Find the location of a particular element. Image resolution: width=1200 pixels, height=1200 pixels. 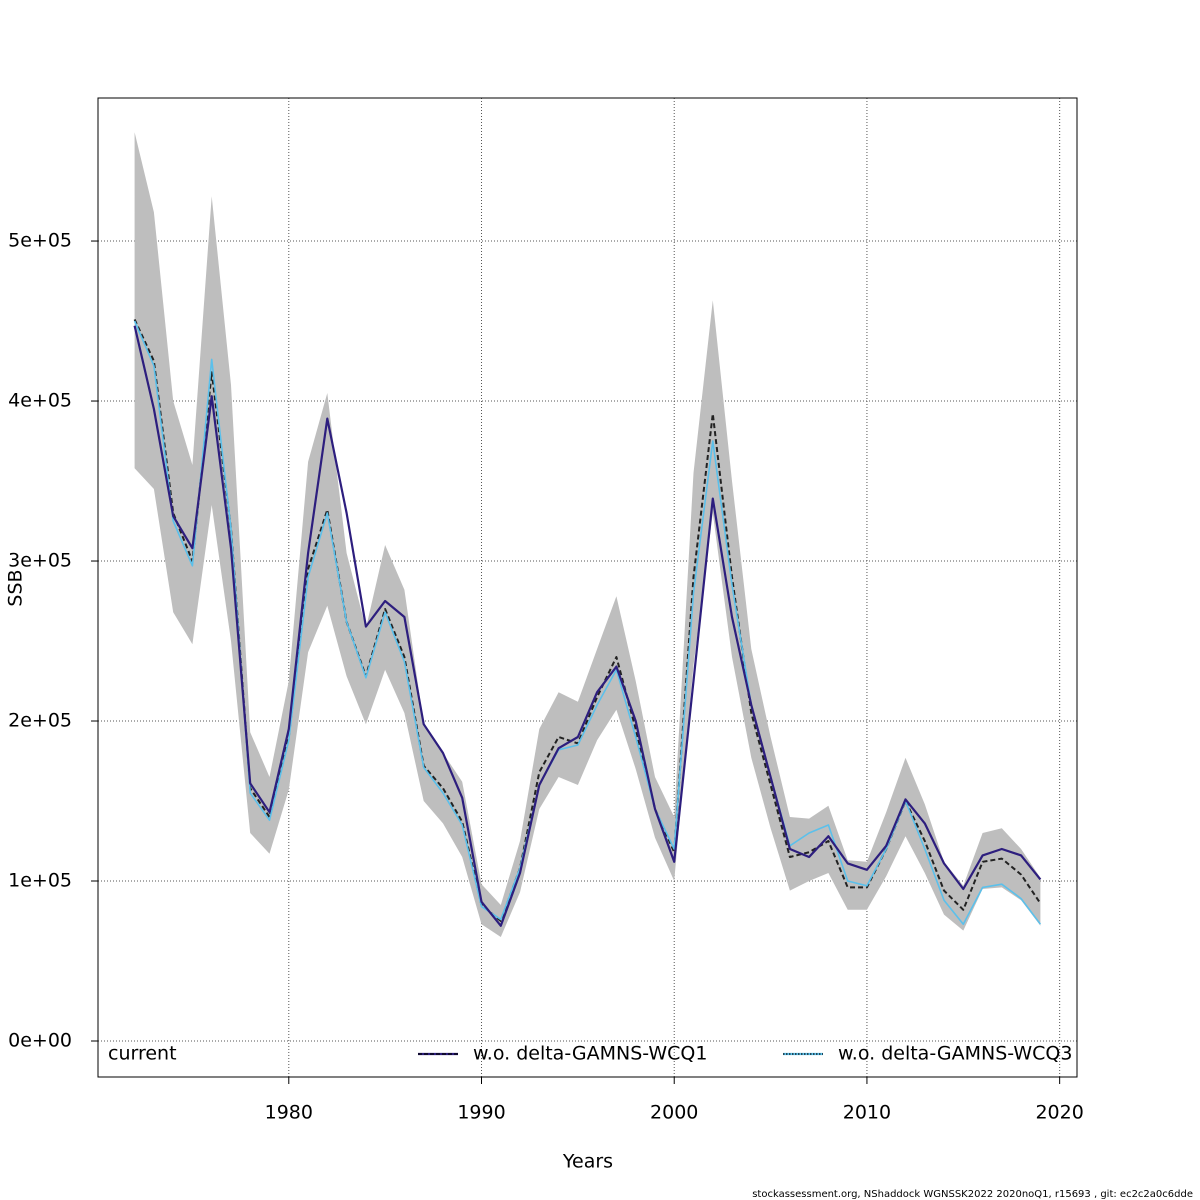

legend-label: current is located at coordinates (142, 1054).